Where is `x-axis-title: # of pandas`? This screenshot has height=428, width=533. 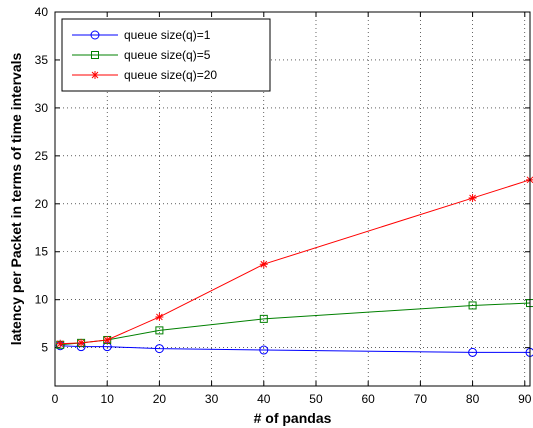 x-axis-title: # of pandas is located at coordinates (293, 418).